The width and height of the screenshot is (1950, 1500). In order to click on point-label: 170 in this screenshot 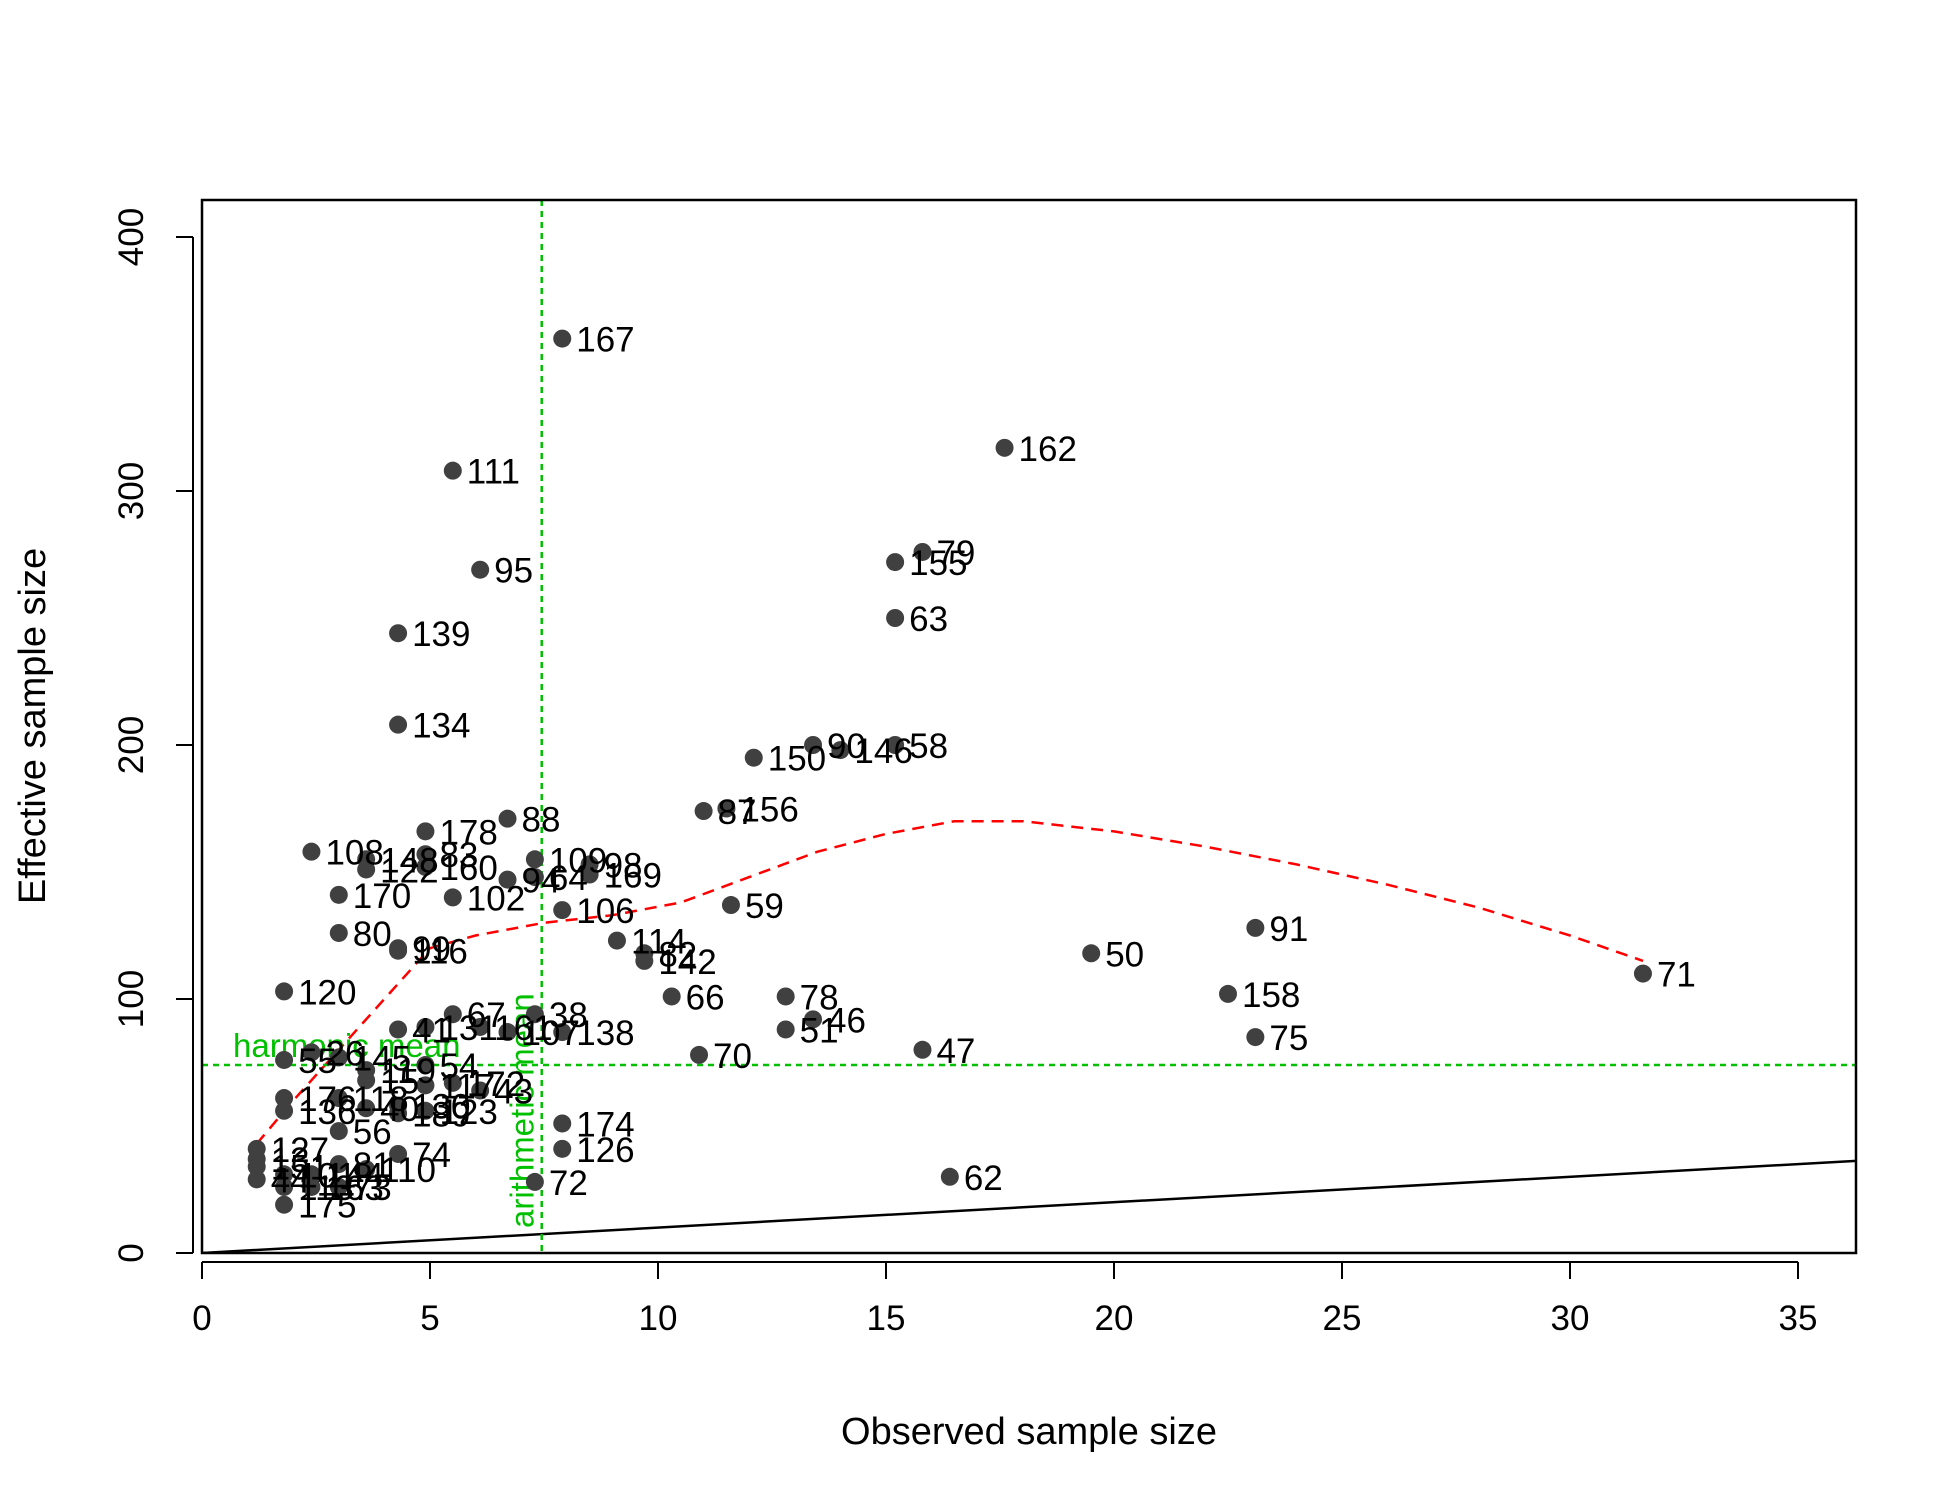, I will do `click(382, 896)`.